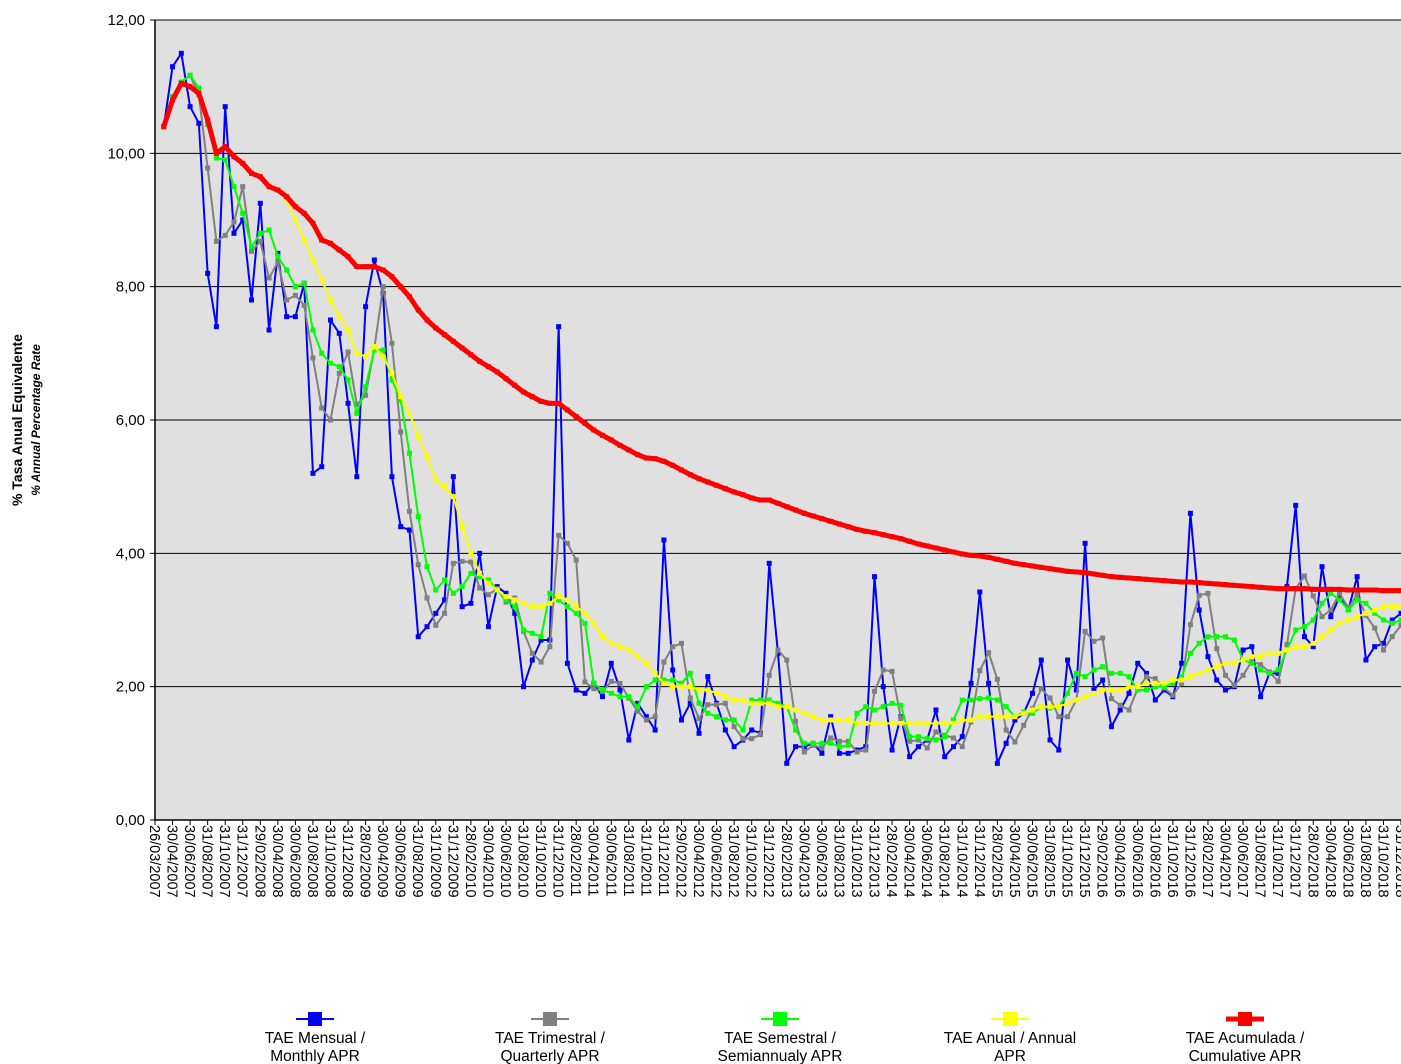 This screenshot has width=1401, height=1064. Describe the element at coordinates (470, 861) in the screenshot. I see `x-tick-label: 28/02/2010` at that location.